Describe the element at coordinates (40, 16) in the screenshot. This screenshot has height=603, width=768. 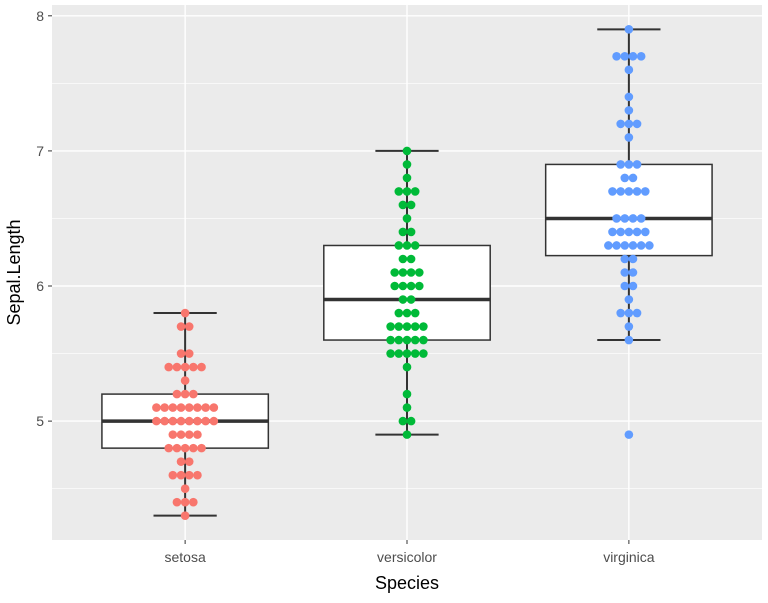
I see `y-tick-label: 8` at that location.